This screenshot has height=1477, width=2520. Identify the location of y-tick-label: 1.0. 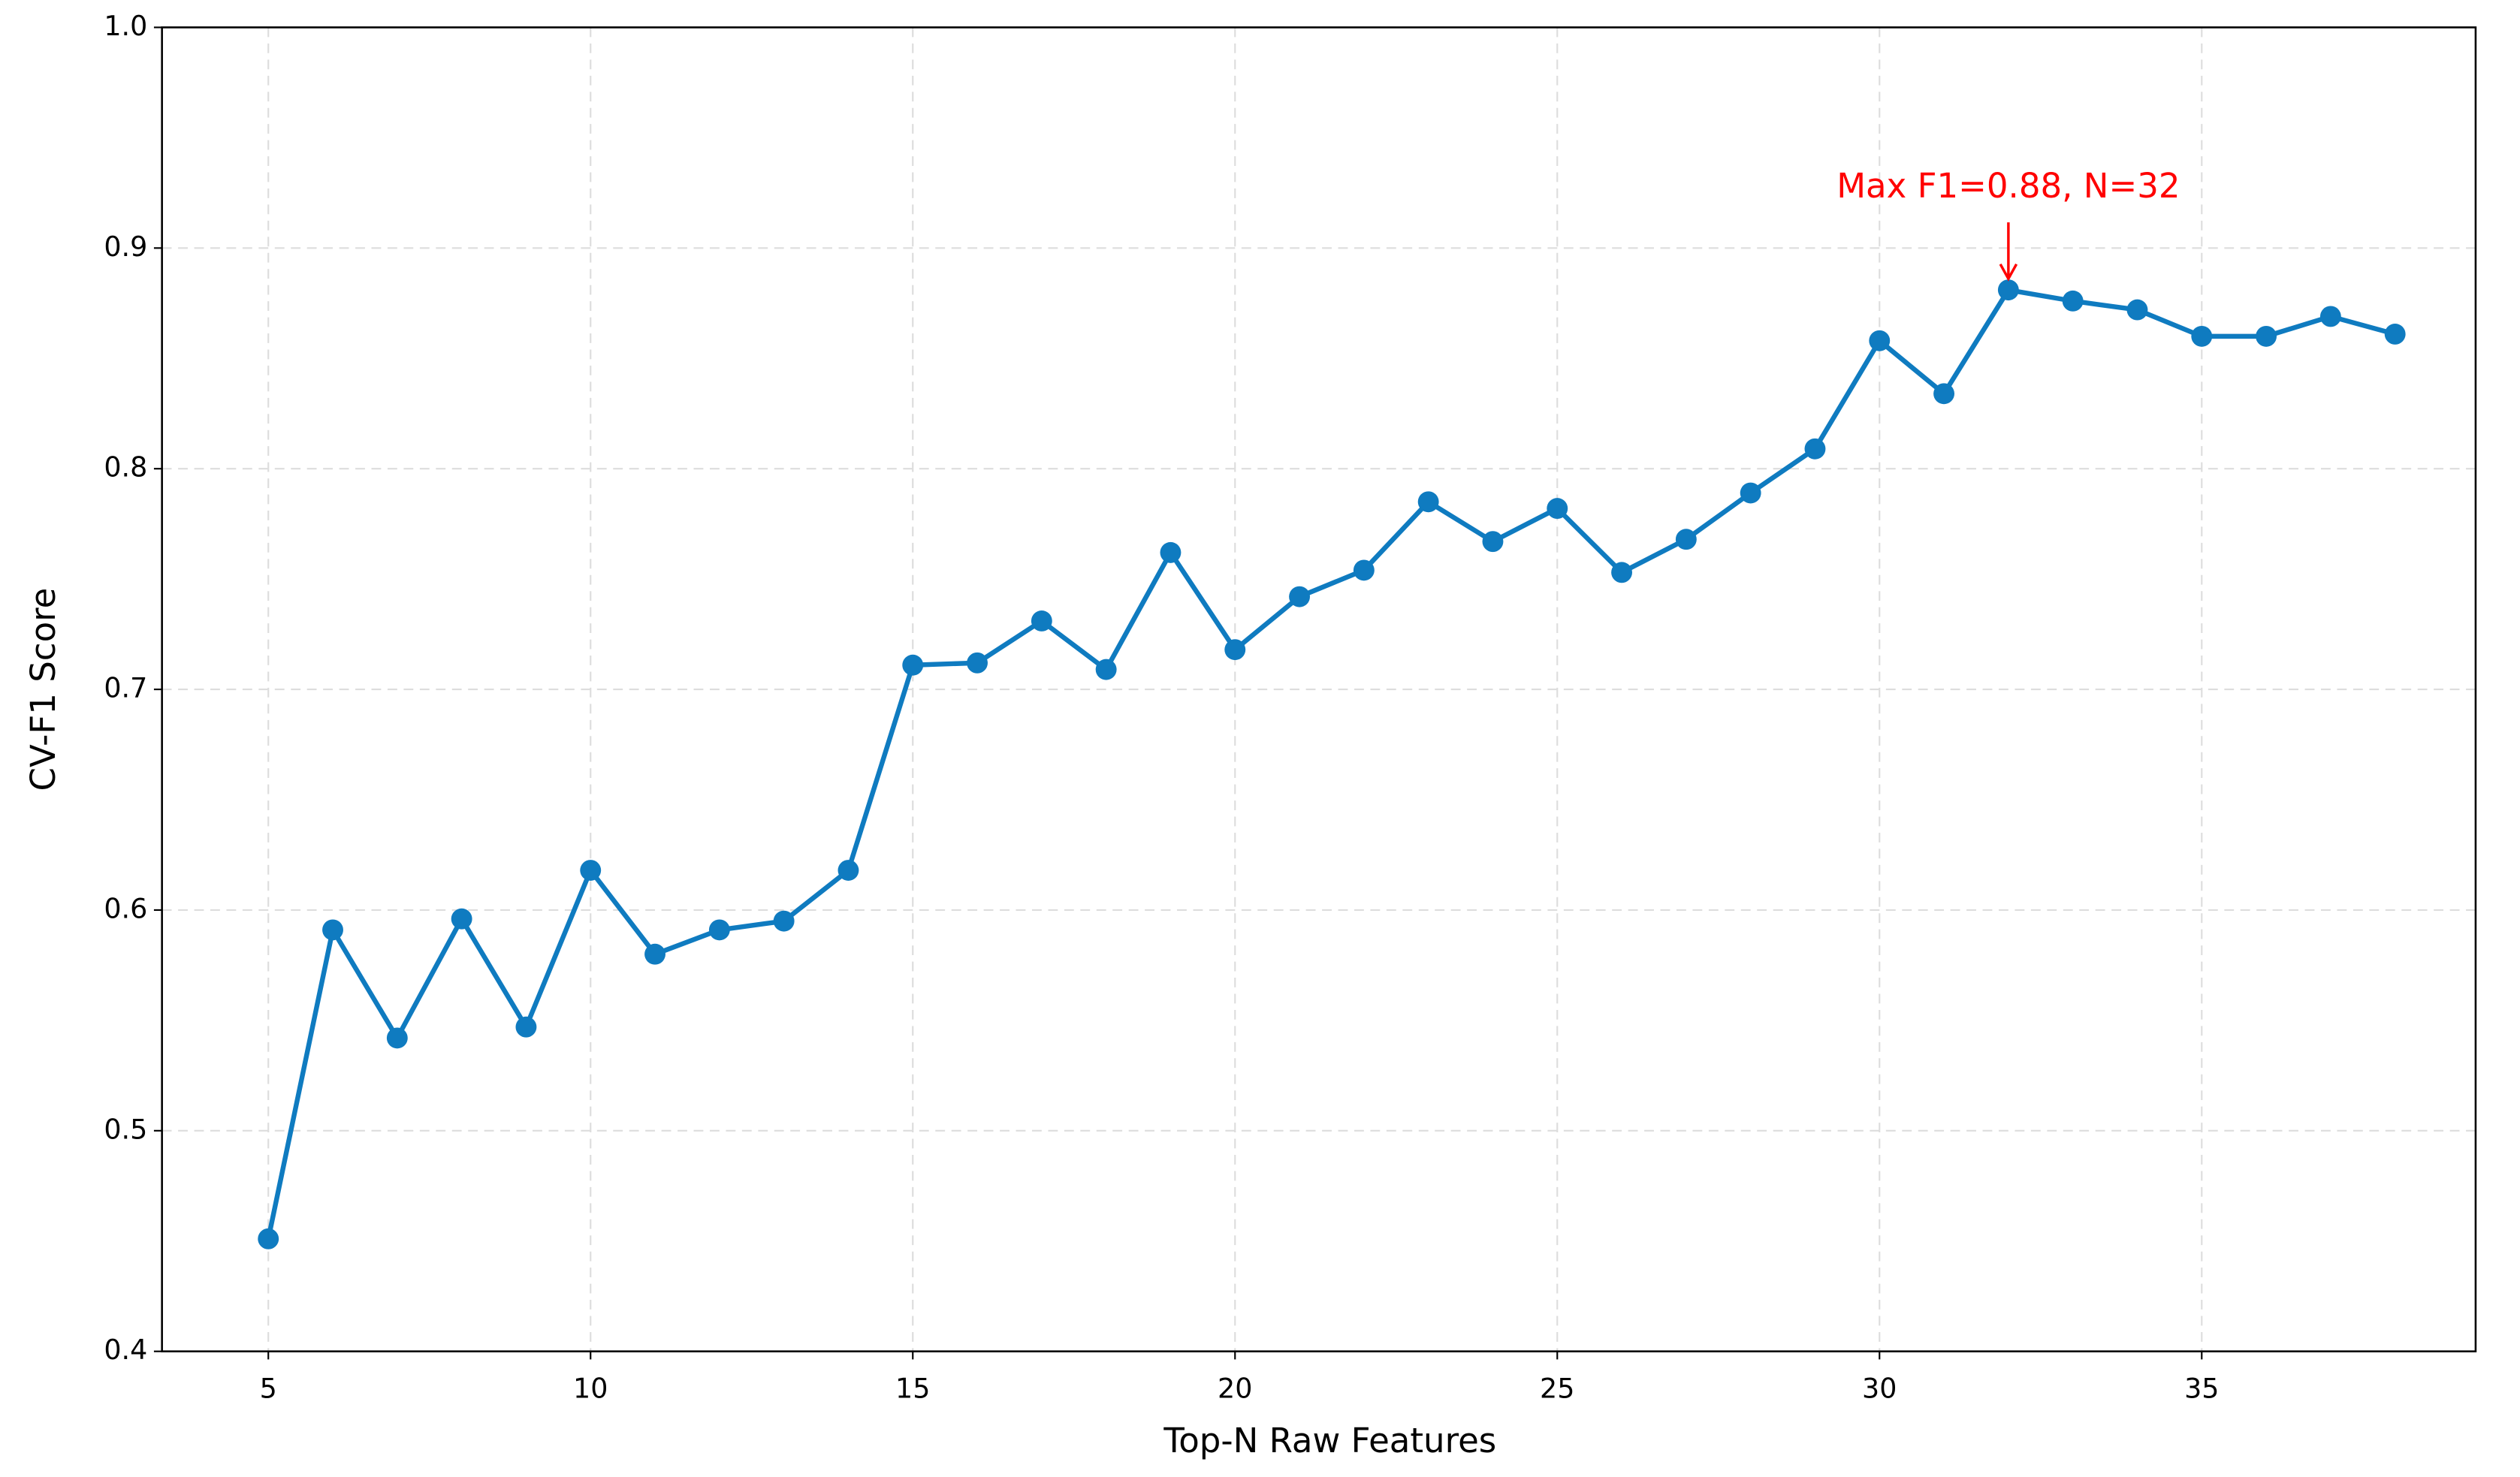
(125, 26).